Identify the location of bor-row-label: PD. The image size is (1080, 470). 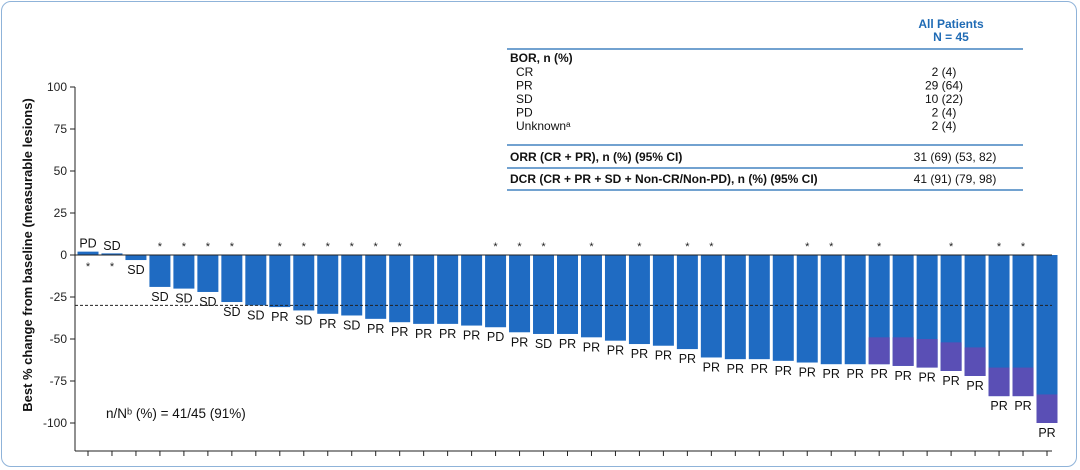
(524, 113).